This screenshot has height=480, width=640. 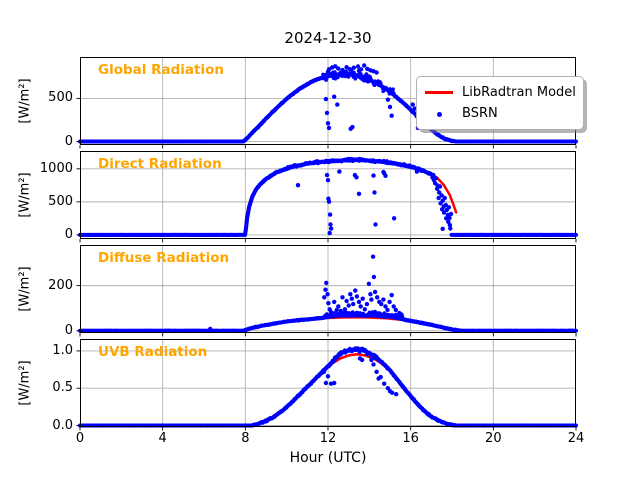 I want to click on legend-item-bsrn: BSRN, so click(x=500, y=113).